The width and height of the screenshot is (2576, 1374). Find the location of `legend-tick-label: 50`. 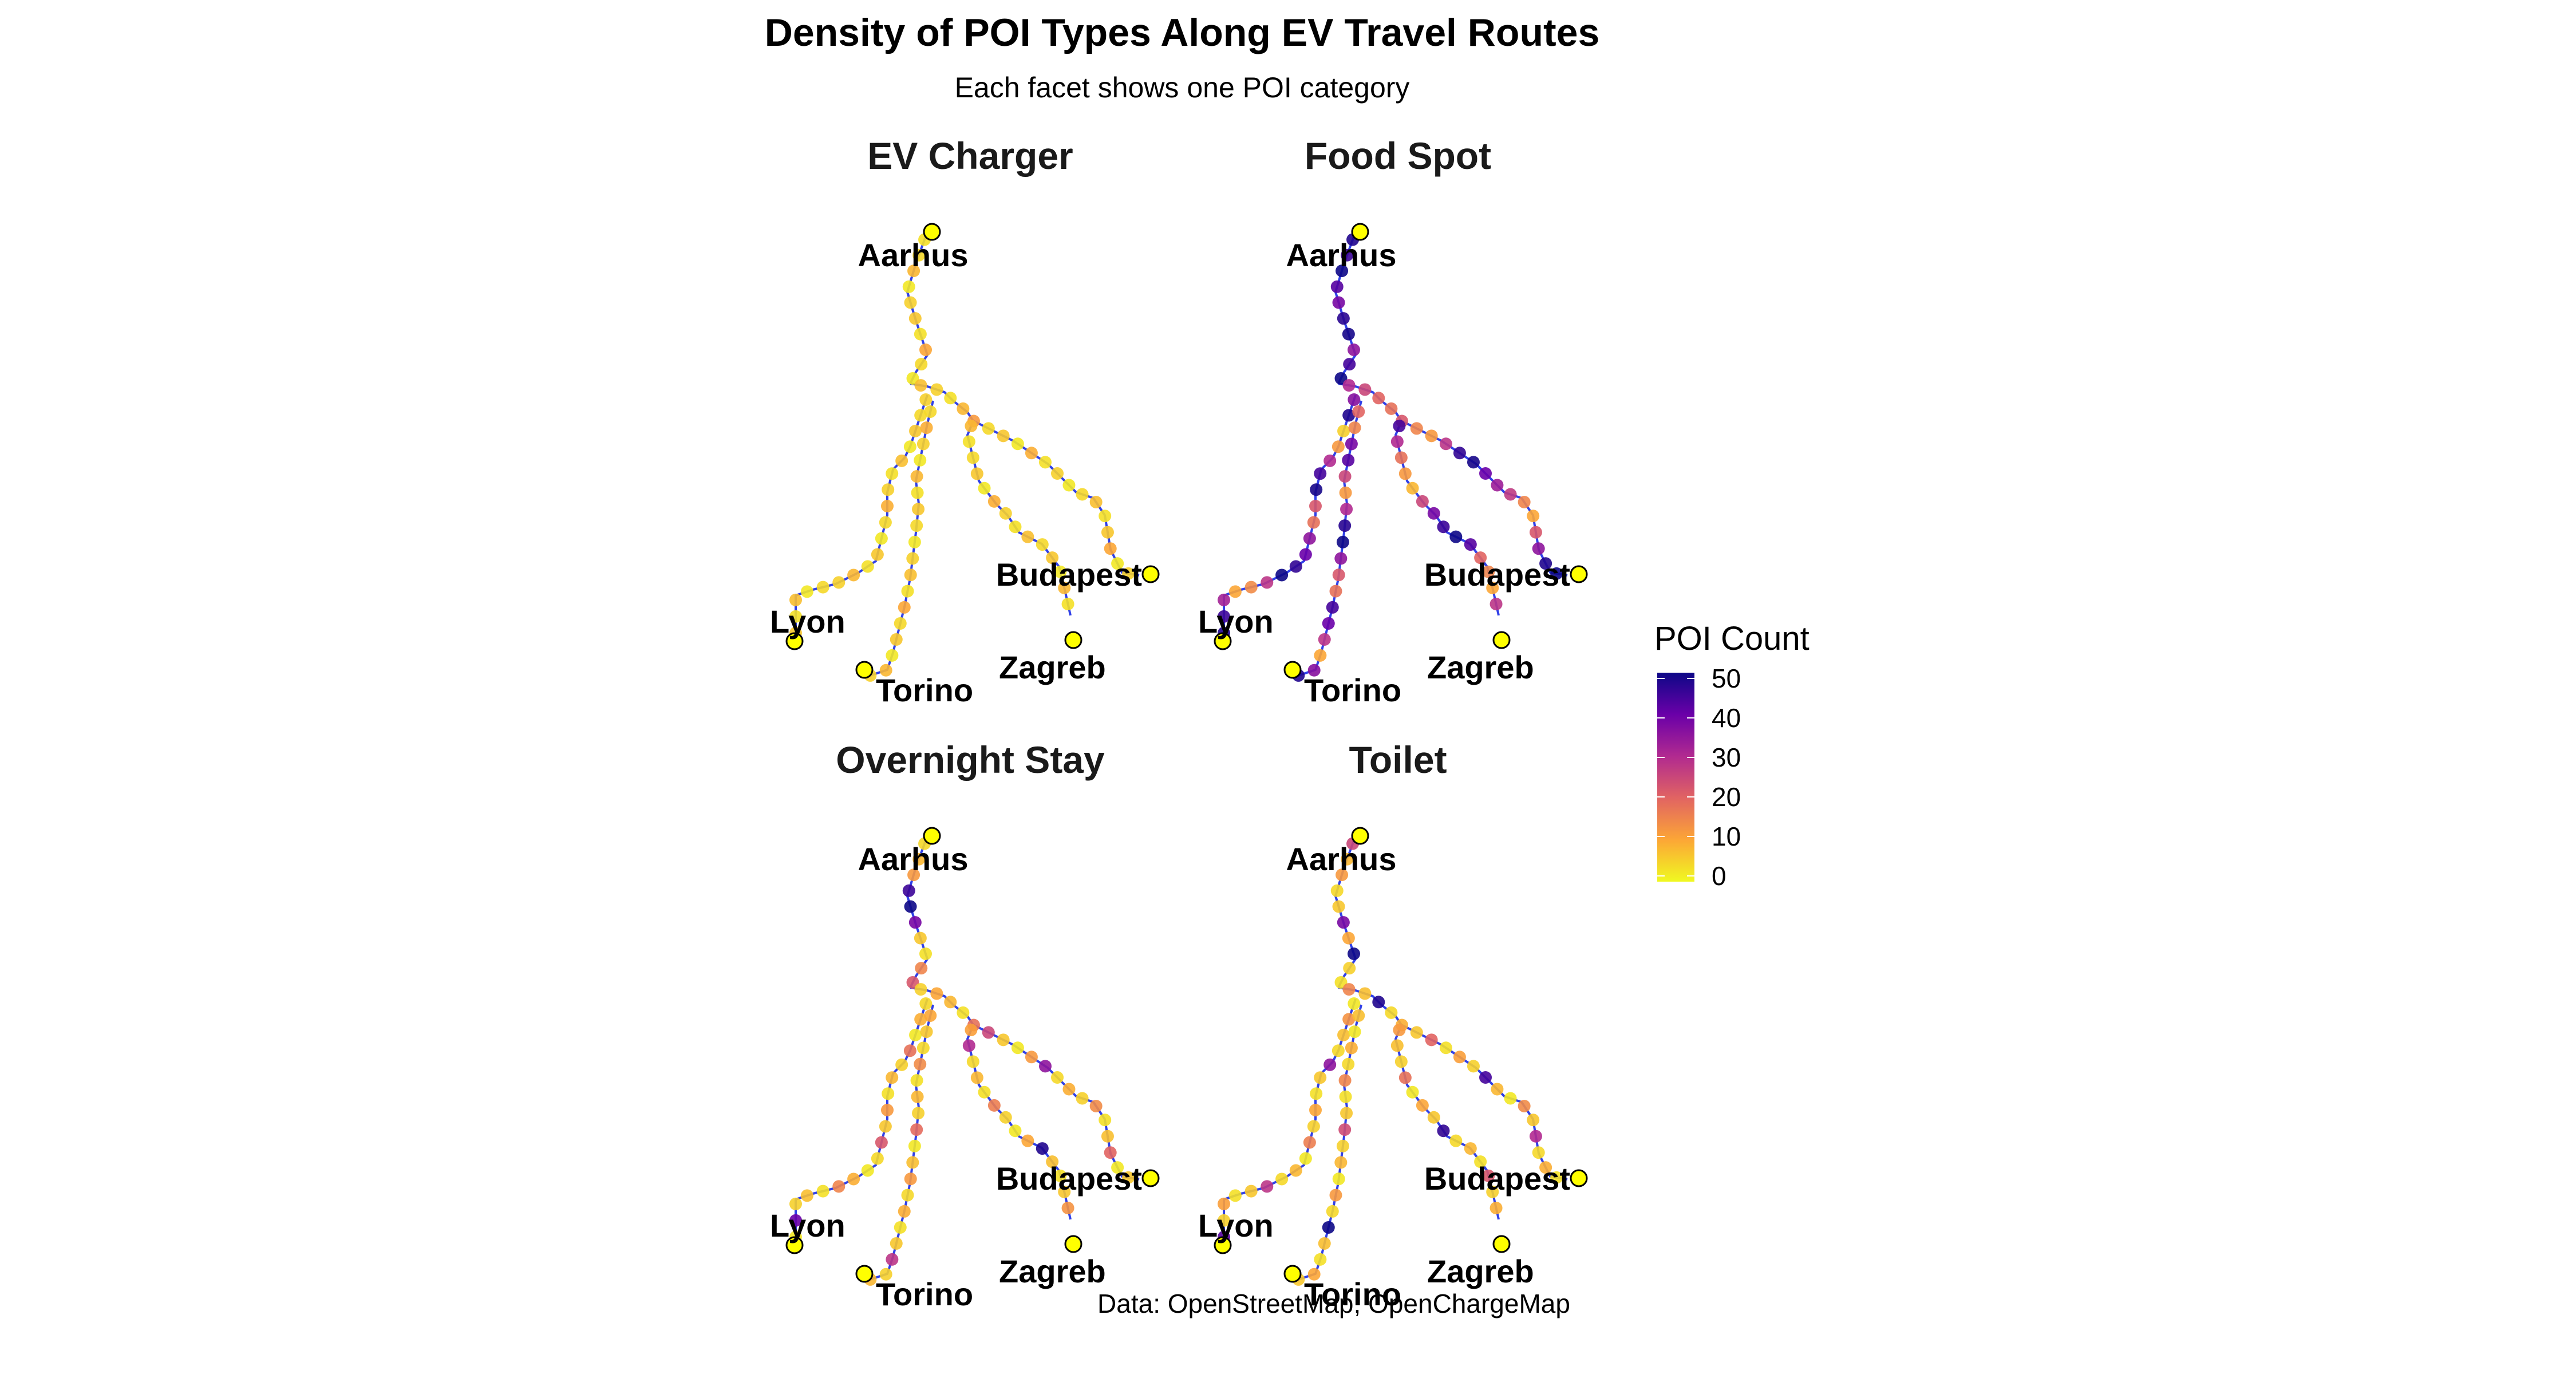

legend-tick-label: 50 is located at coordinates (1726, 679).